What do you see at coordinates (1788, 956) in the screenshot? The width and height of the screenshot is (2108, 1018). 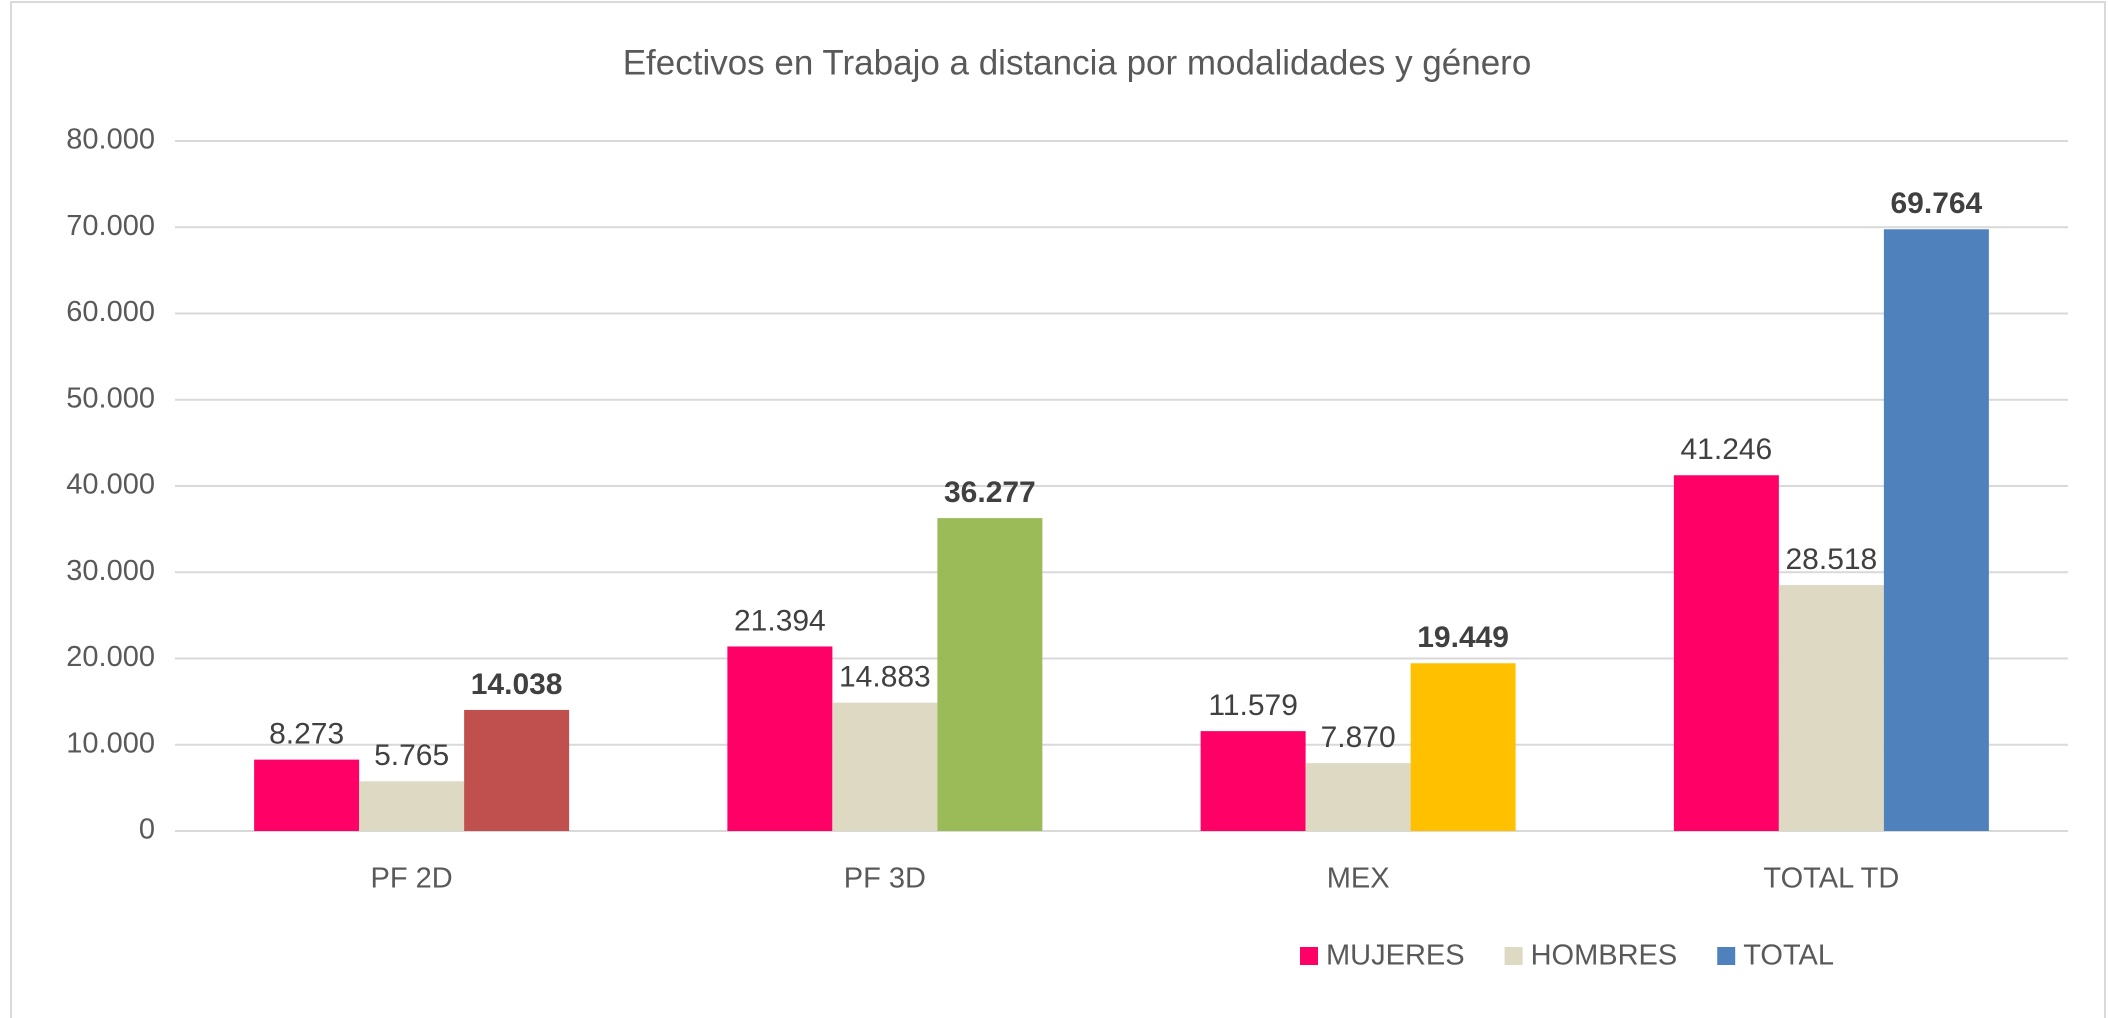 I see `legend-label: TOTAL` at bounding box center [1788, 956].